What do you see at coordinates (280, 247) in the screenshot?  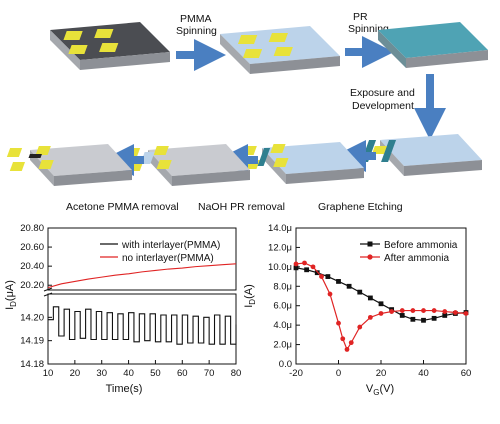 I see `gate-ytick-label: 12.0μ` at bounding box center [280, 247].